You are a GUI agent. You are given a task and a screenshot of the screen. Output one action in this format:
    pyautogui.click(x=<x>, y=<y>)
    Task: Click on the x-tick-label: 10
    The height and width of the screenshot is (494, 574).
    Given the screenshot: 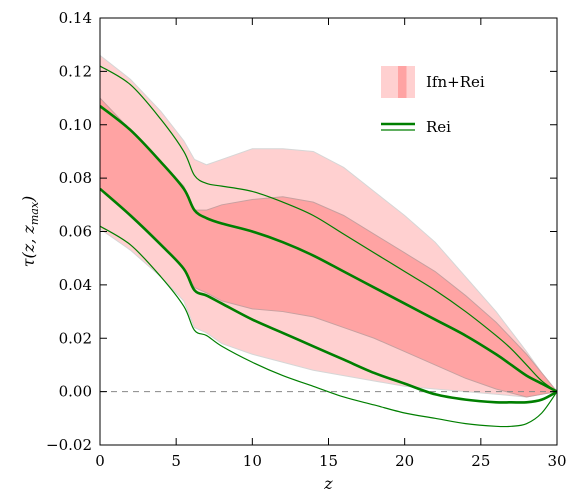 What is the action you would take?
    pyautogui.click(x=252, y=461)
    